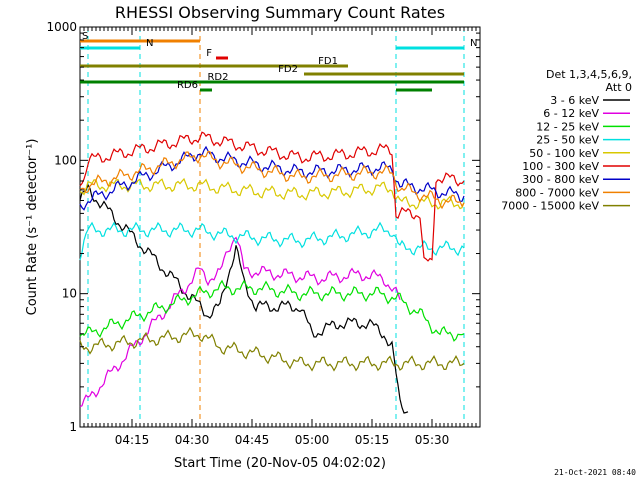 This screenshot has height=480, width=640. Describe the element at coordinates (65, 160) in the screenshot. I see `y-tick-label-2: 100` at that location.